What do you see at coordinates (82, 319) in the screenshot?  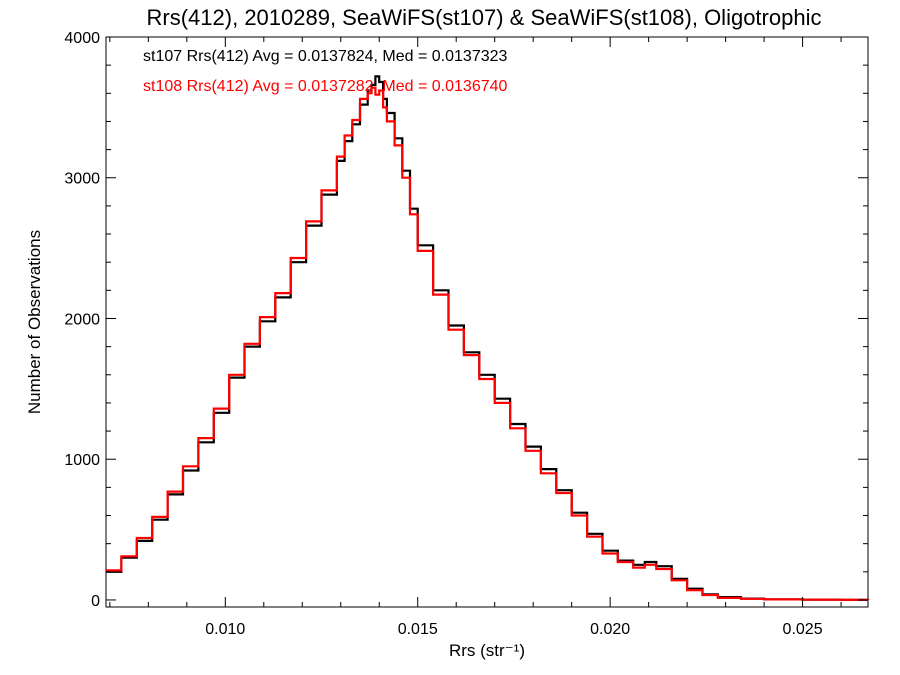 I see `y-tick-label: 2000` at bounding box center [82, 319].